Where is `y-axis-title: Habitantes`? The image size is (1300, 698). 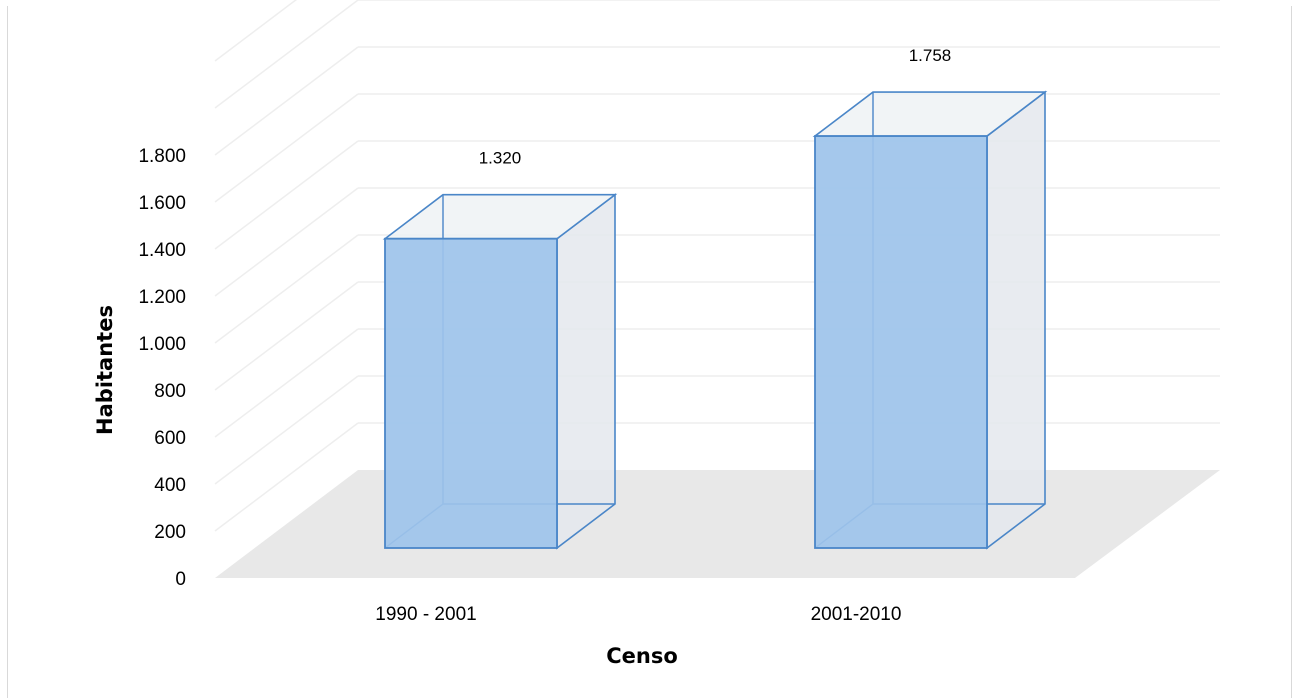 y-axis-title: Habitantes is located at coordinates (105, 370).